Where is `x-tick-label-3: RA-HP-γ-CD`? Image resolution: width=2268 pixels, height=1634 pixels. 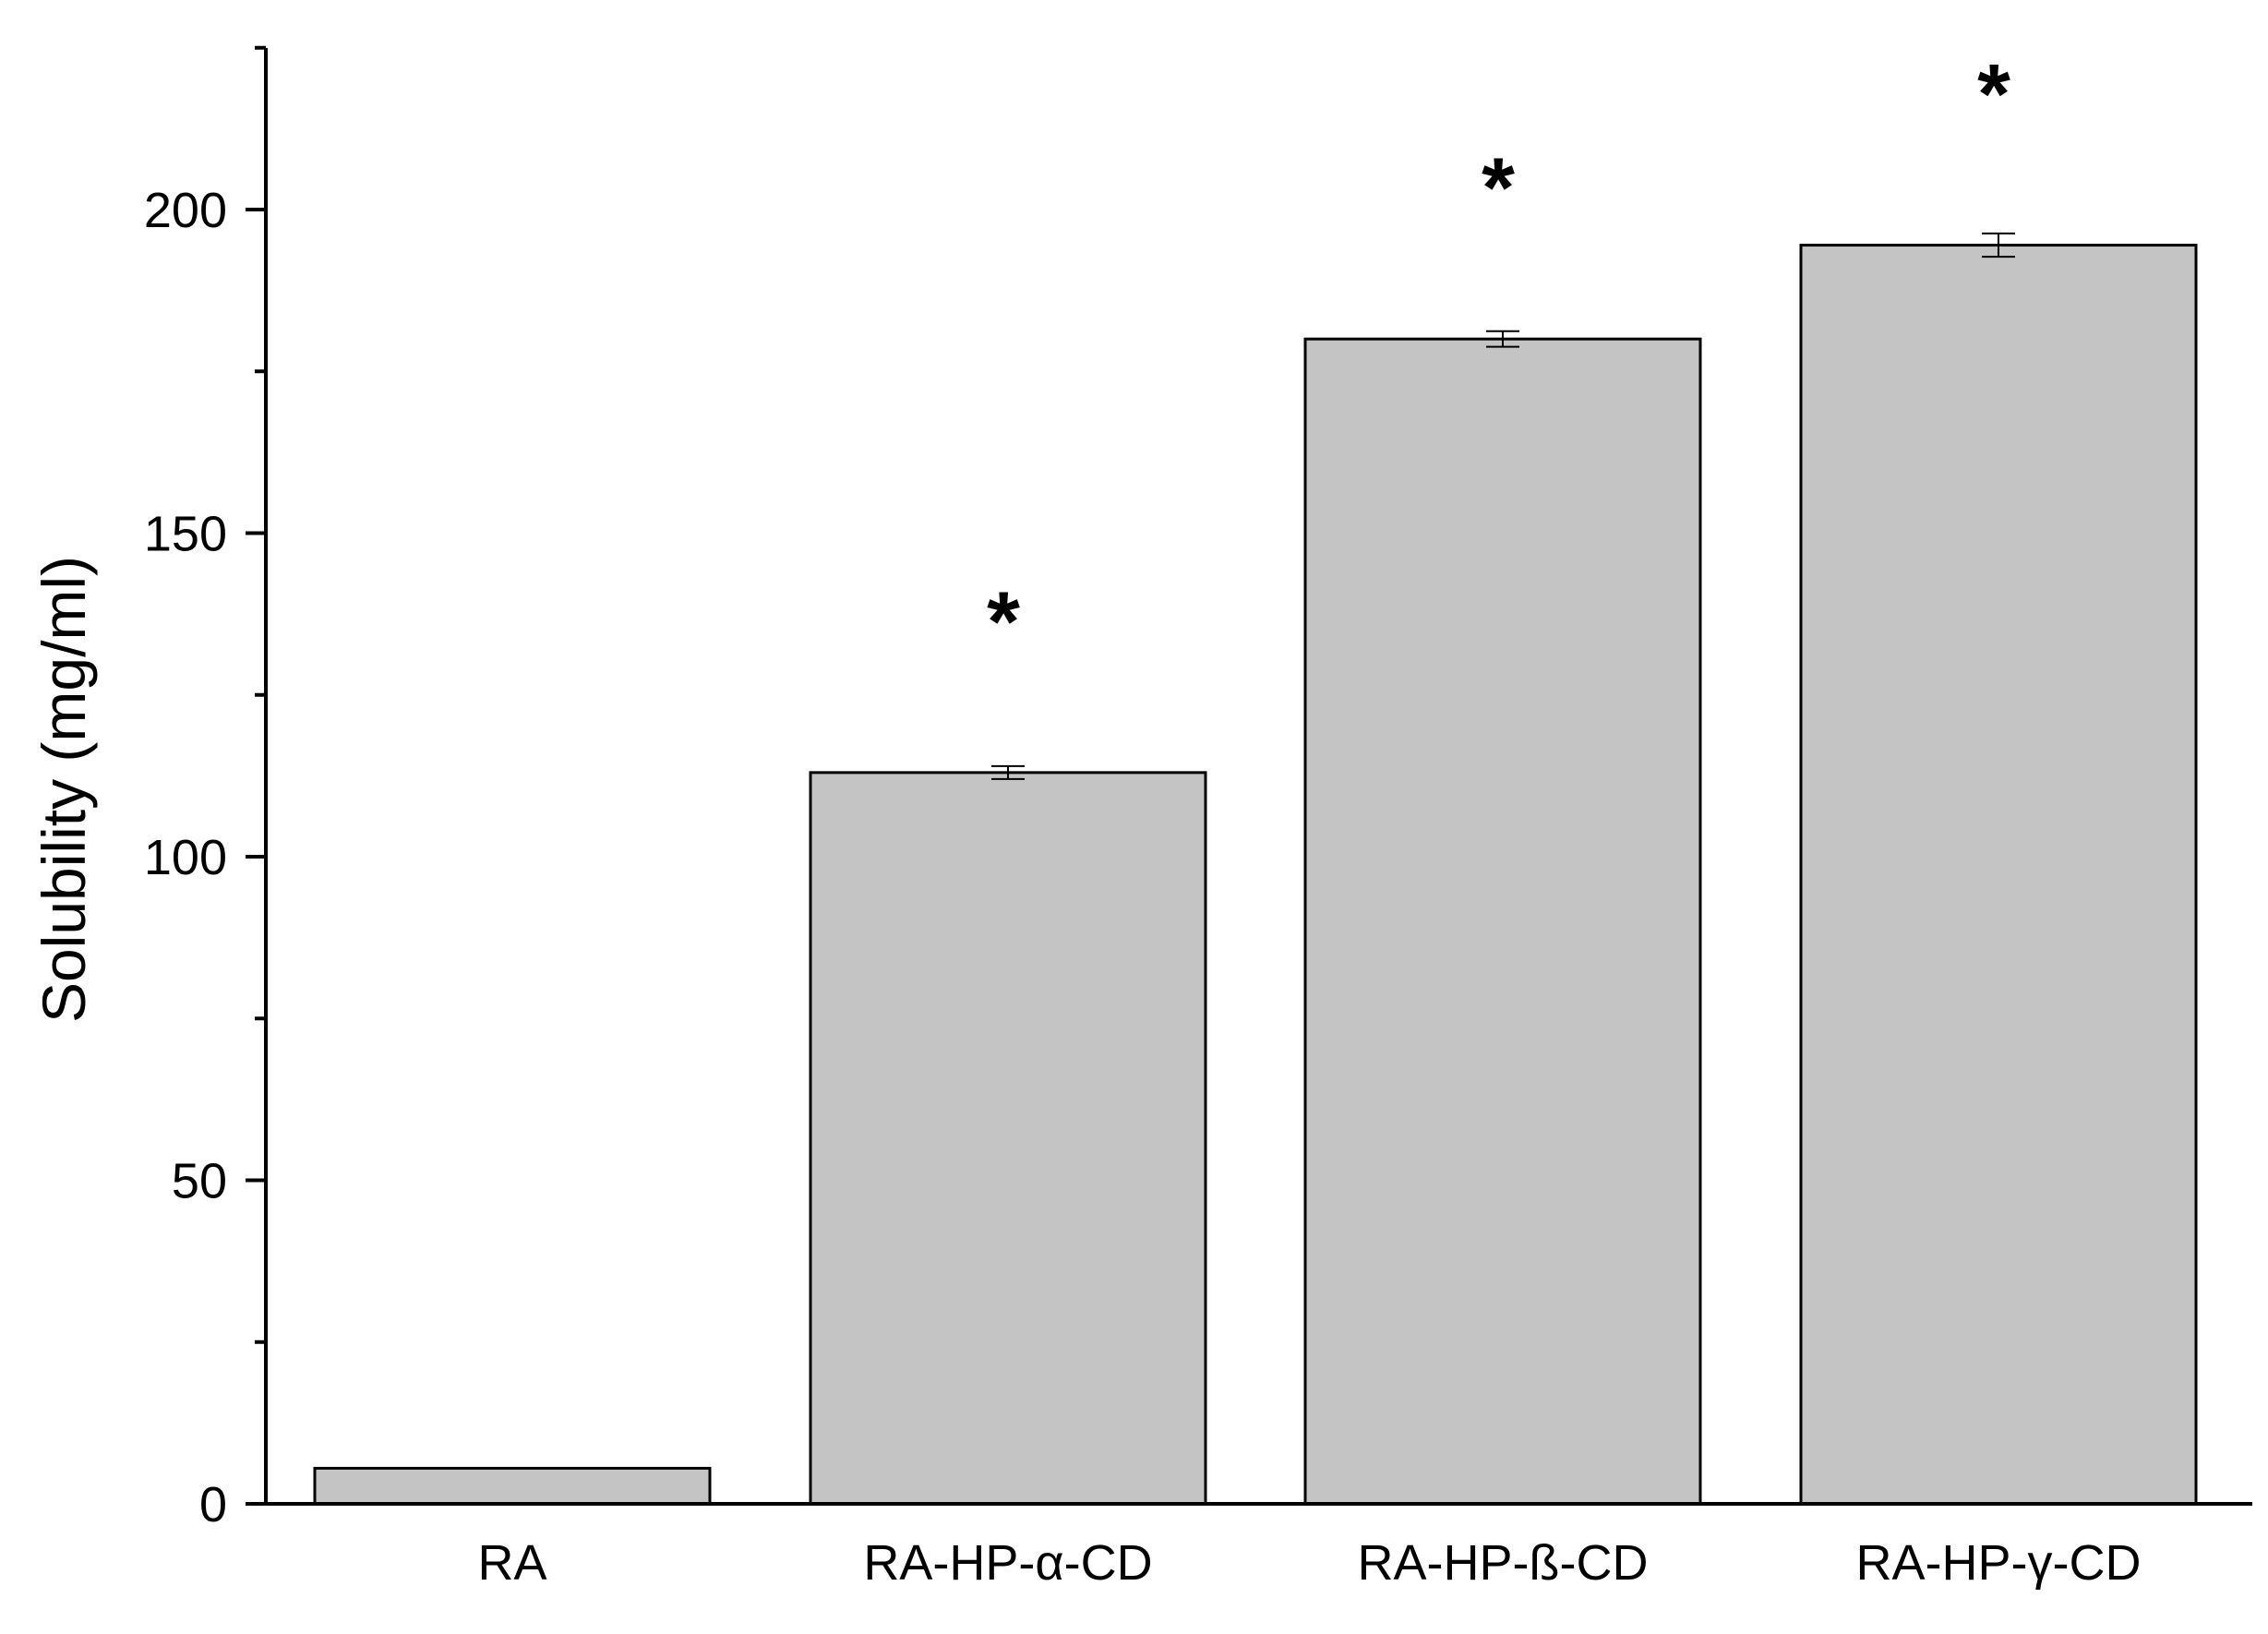 x-tick-label-3: RA-HP-γ-CD is located at coordinates (1999, 1563).